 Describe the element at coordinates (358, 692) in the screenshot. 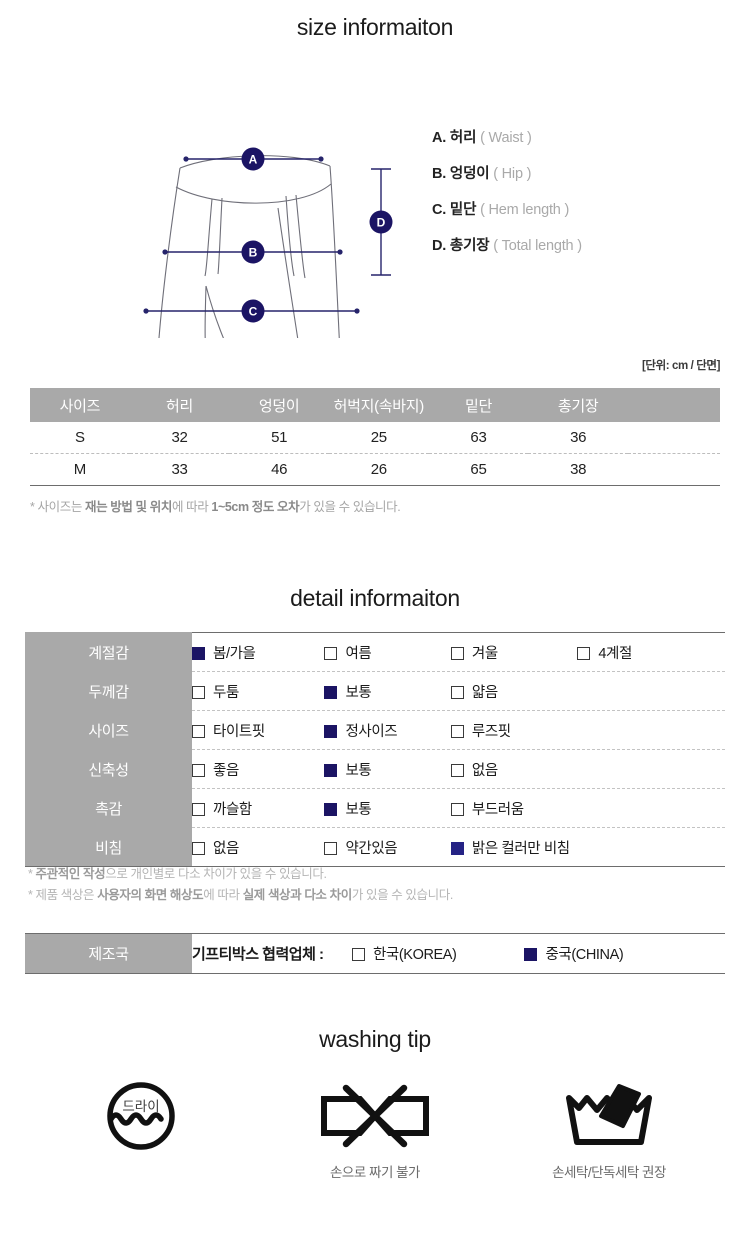

I see `checkbox-label: 보통` at that location.